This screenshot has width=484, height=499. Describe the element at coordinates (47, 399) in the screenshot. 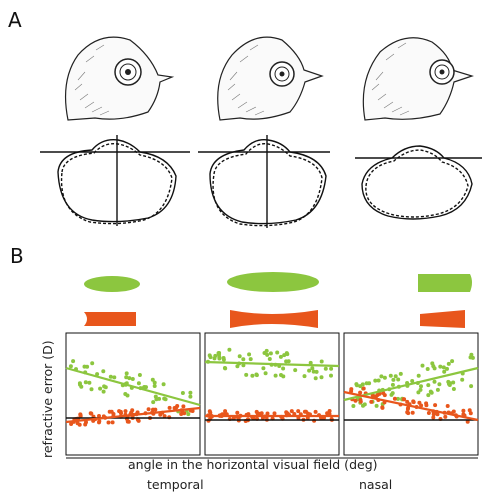

I see `y-axis-label: refractive error (D)` at that location.